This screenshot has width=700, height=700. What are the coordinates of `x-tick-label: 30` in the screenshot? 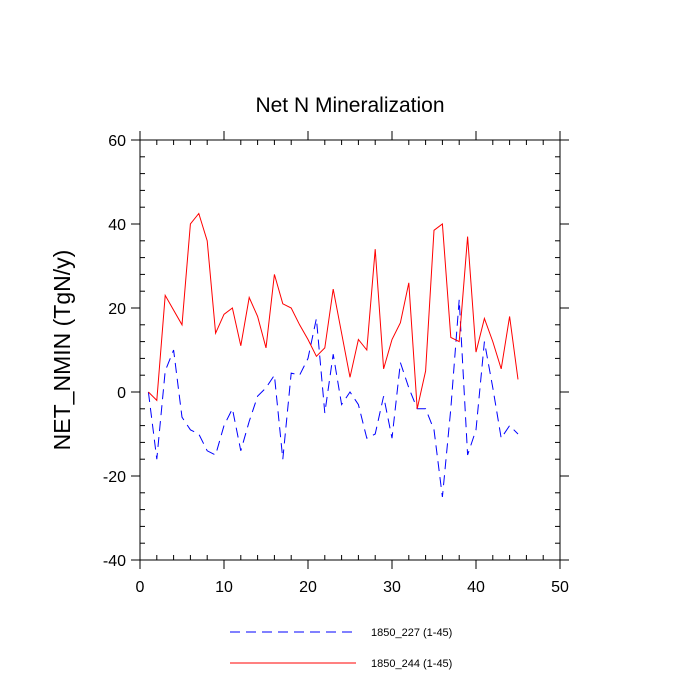 It's located at (392, 587).